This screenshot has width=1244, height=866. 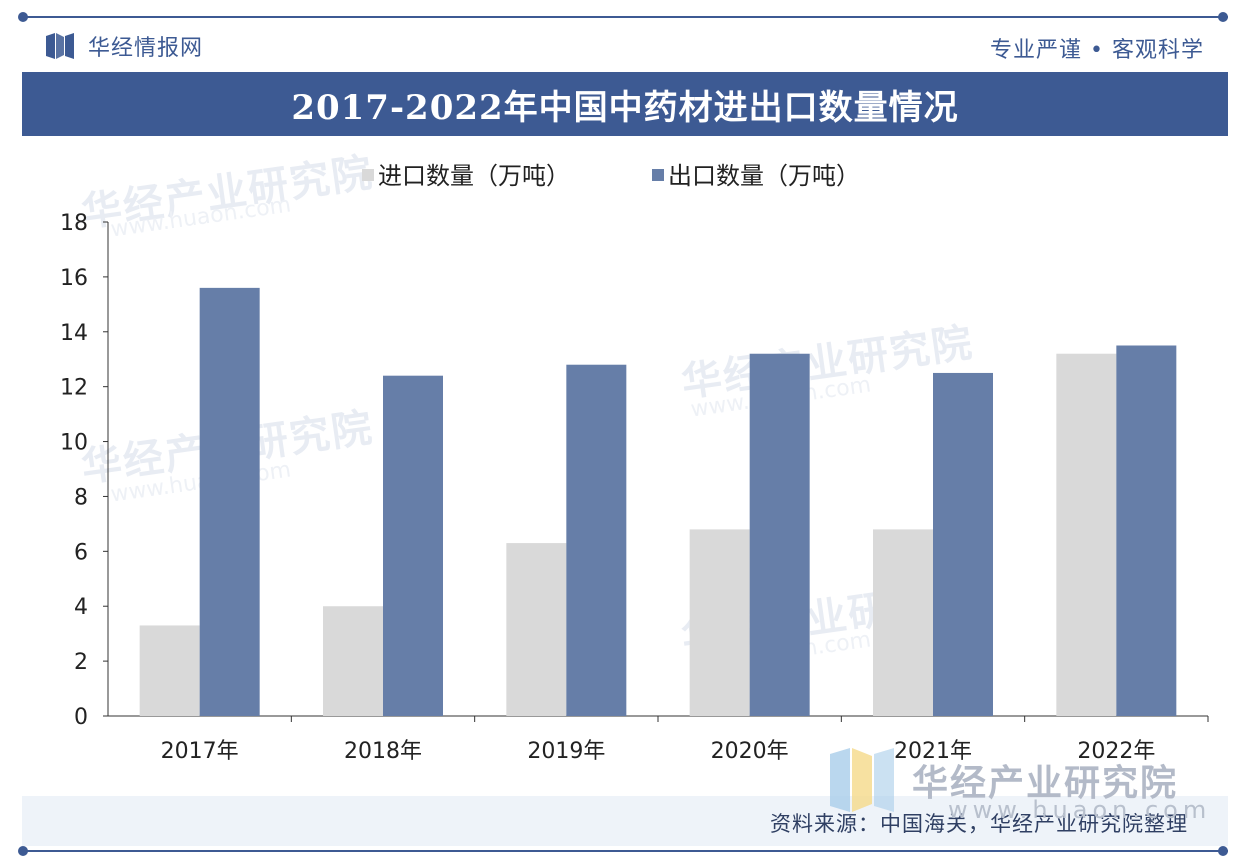 I want to click on y-tick-label: 6, so click(x=81, y=552).